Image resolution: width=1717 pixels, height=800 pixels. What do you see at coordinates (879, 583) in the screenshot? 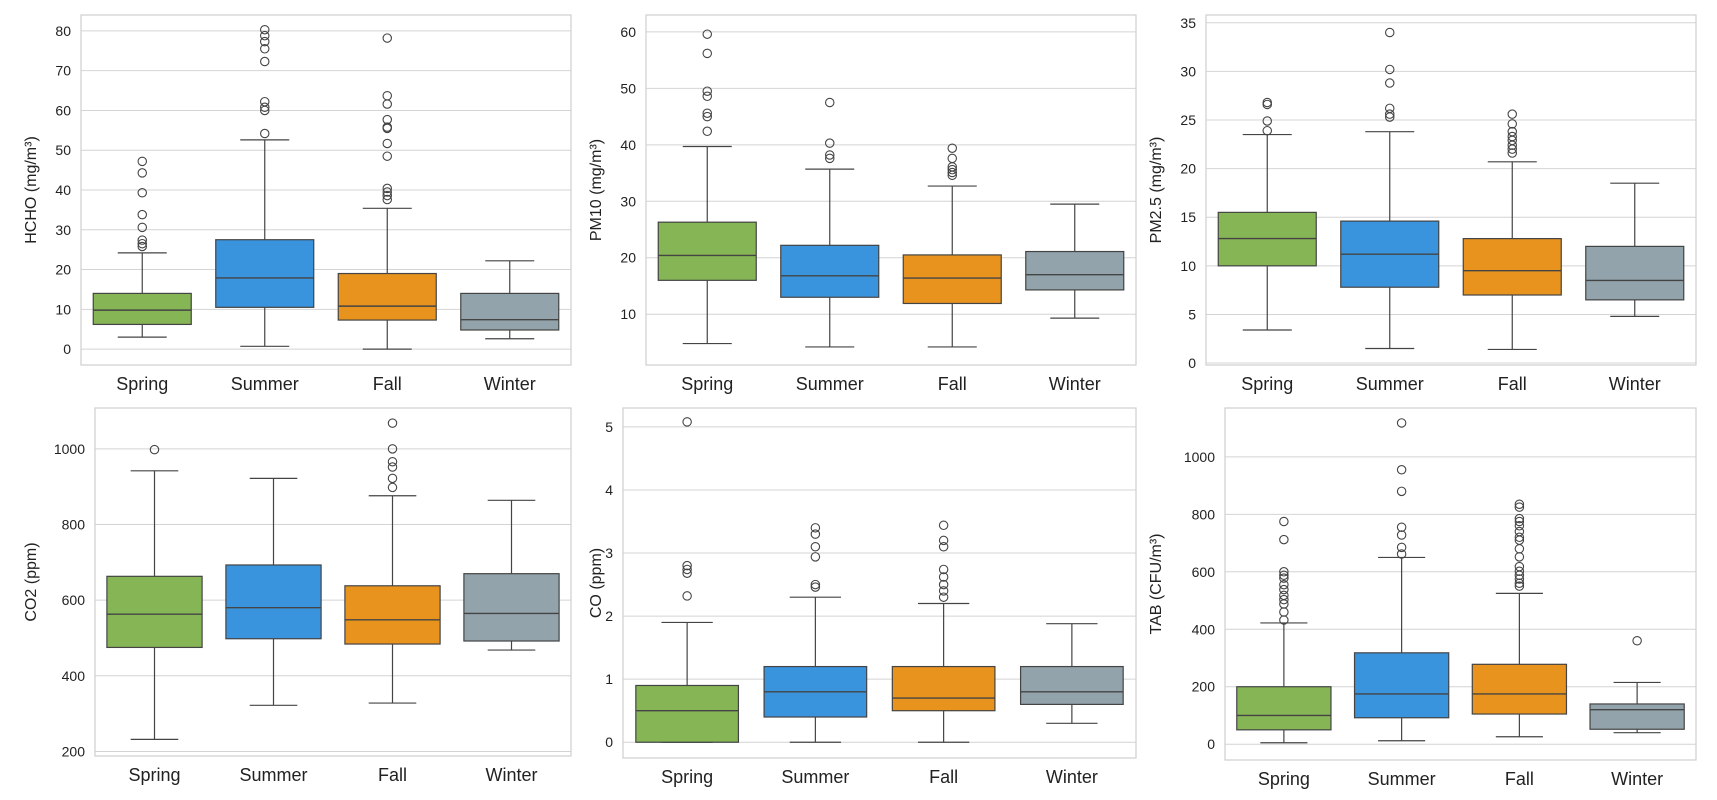
I see `plot-frame` at bounding box center [879, 583].